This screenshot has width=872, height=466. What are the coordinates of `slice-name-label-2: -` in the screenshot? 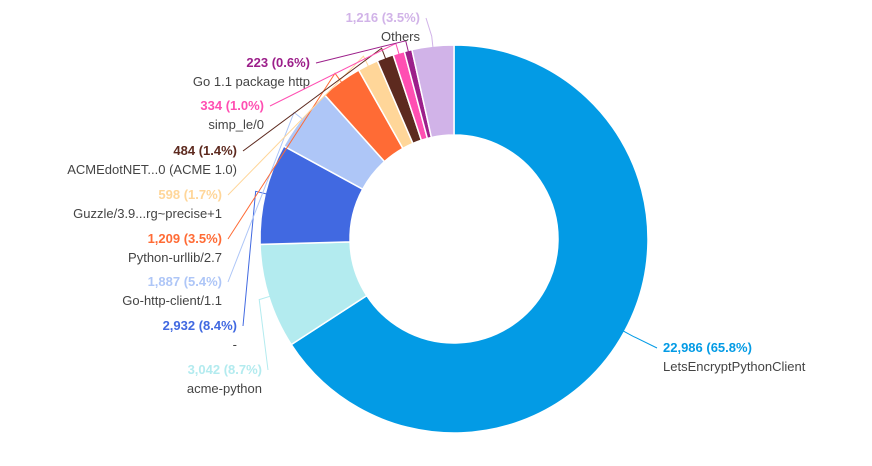 It's located at (235, 344).